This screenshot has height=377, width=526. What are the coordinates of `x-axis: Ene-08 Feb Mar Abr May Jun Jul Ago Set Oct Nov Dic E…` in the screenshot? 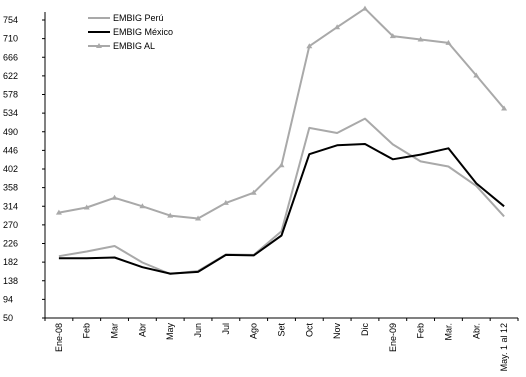 It's located at (281, 344).